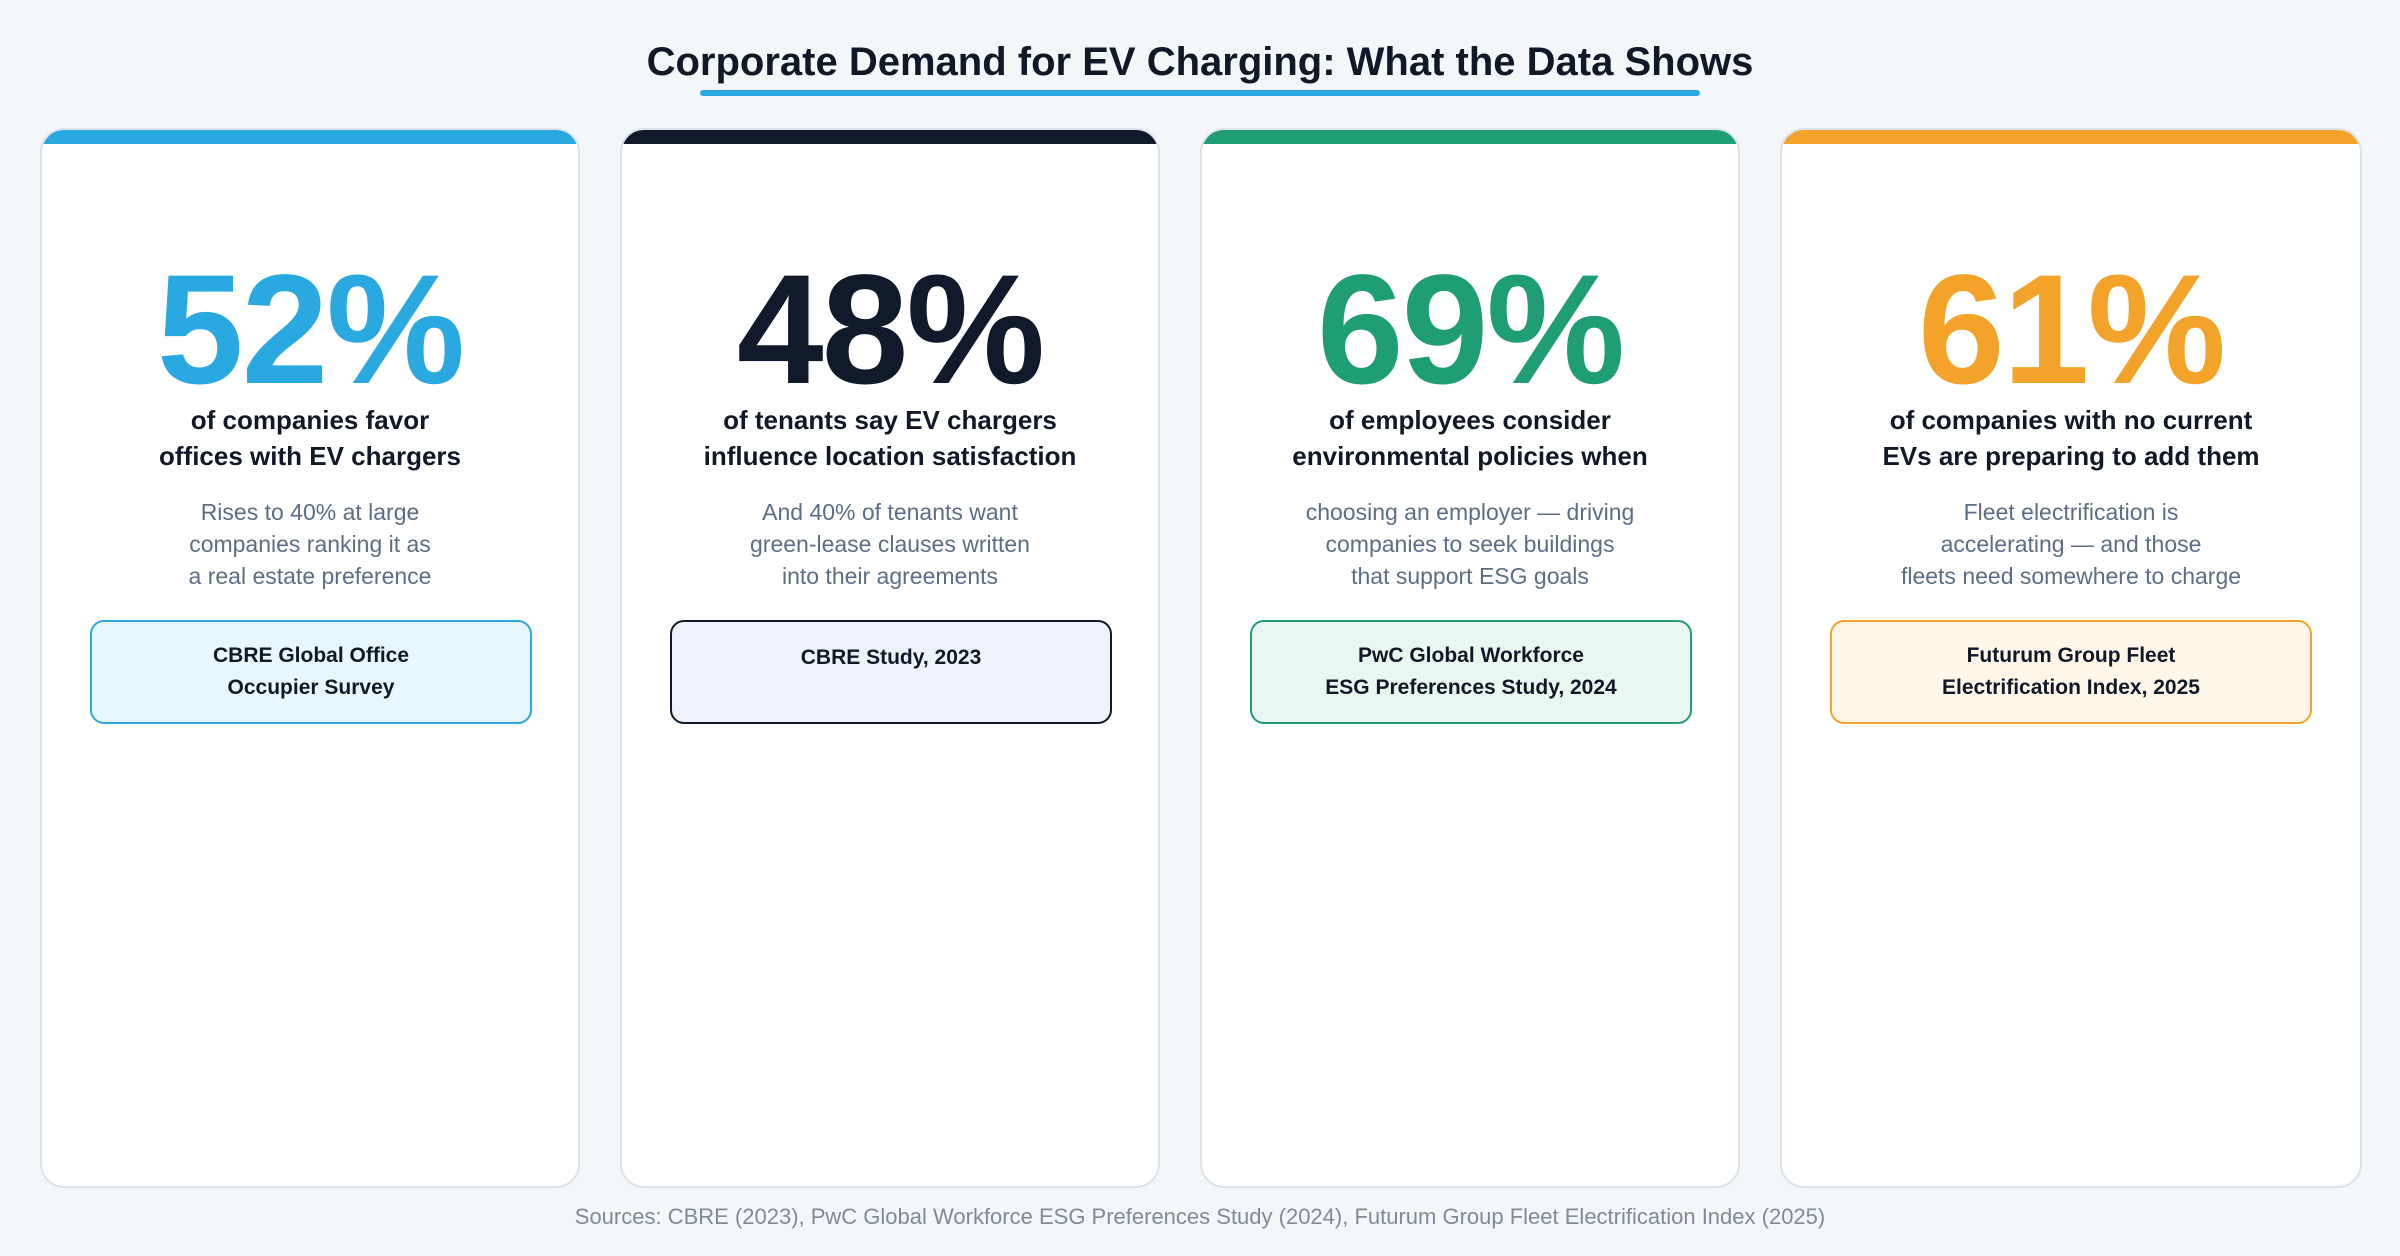 This screenshot has height=1256, width=2400. What do you see at coordinates (1470, 512) in the screenshot?
I see `detail-line: choosing an employer — driving` at bounding box center [1470, 512].